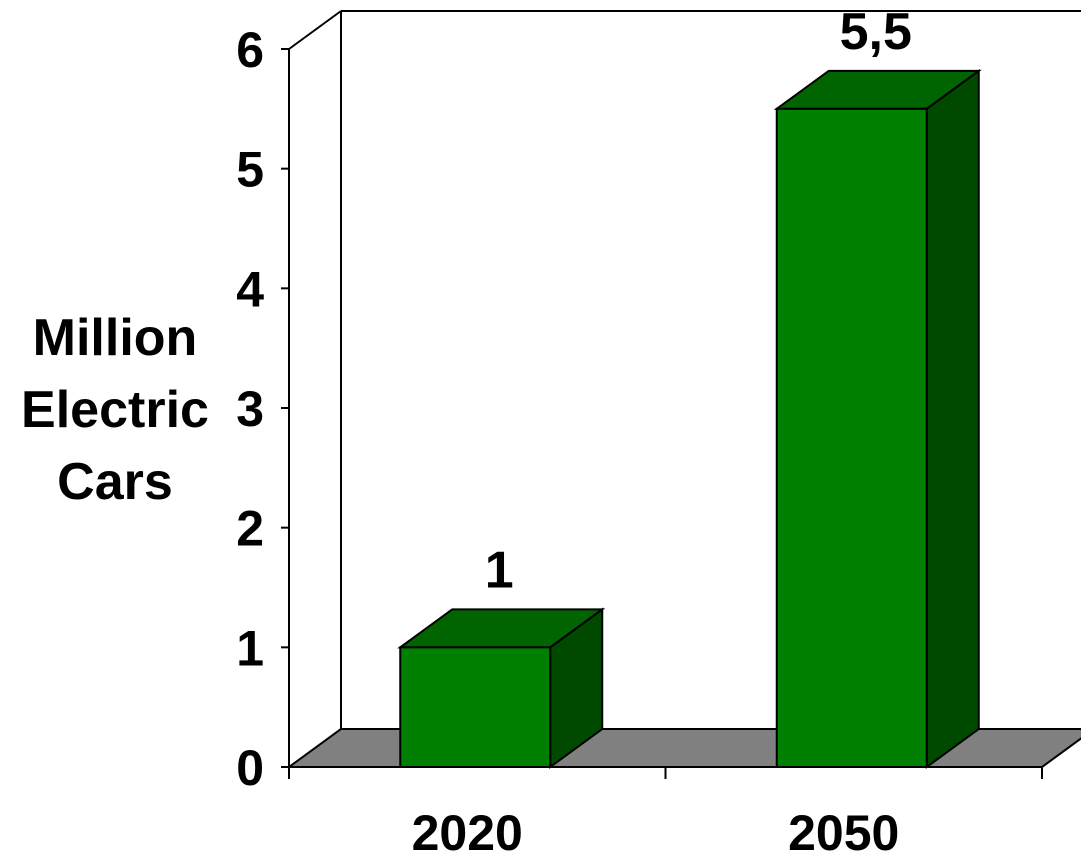 Image resolution: width=1081 pixels, height=855 pixels. What do you see at coordinates (250, 170) in the screenshot?
I see `y-tick-label-5: 5` at bounding box center [250, 170].